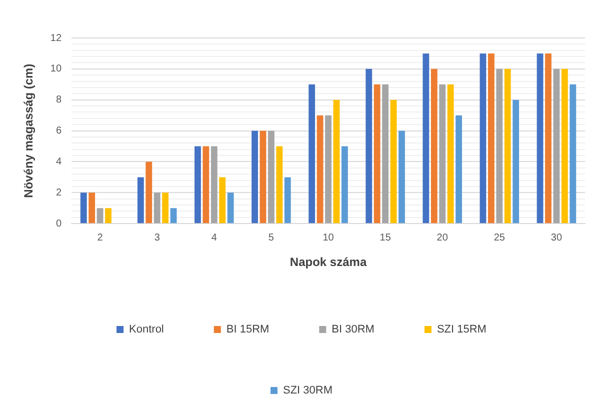  What do you see at coordinates (353, 330) in the screenshot?
I see `legend-label: BI 30RM` at bounding box center [353, 330].